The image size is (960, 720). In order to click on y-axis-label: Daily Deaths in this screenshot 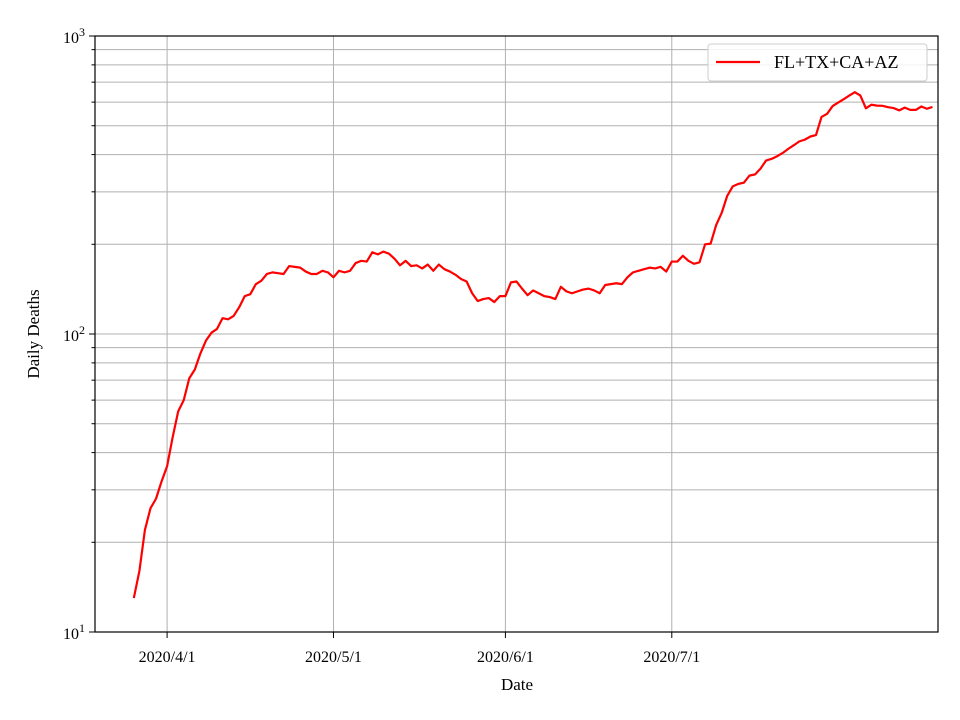, I will do `click(33, 333)`.